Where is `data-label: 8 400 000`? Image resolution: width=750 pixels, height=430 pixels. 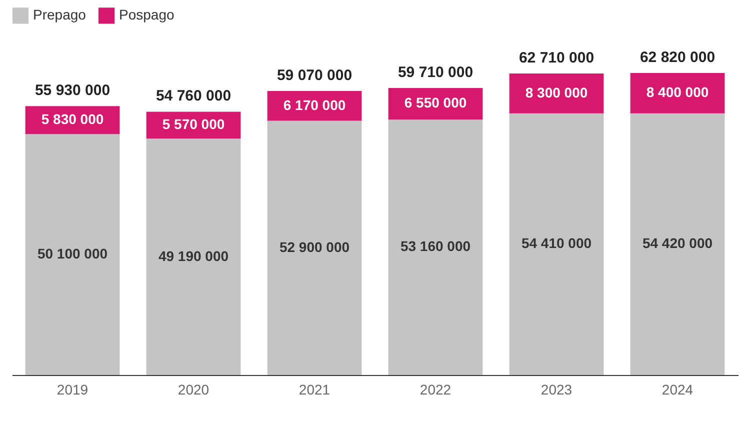 data-label: 8 400 000 is located at coordinates (677, 92).